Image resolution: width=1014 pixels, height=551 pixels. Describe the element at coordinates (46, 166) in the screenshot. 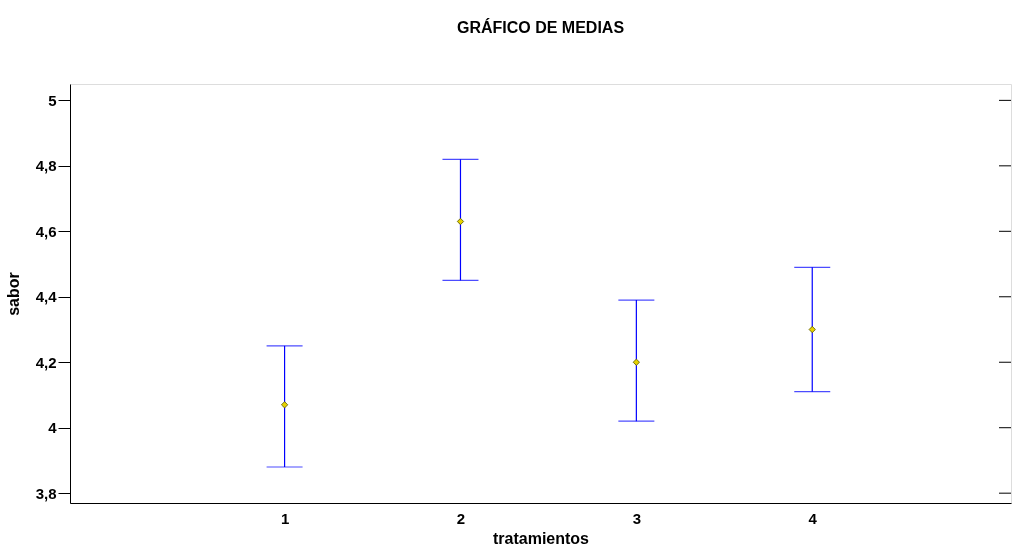

I see `y-tick-label: 4,8` at that location.